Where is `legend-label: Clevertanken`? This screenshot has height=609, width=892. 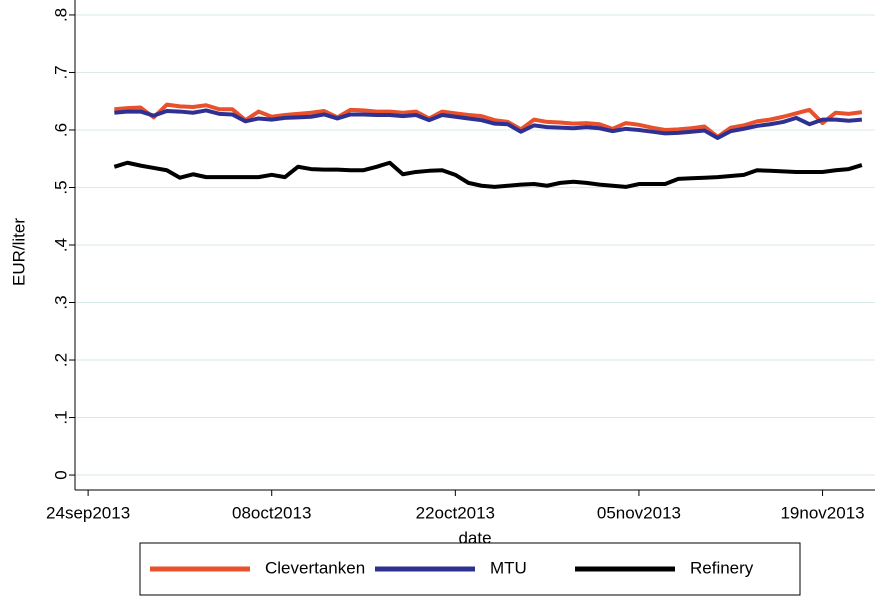 legend-label: Clevertanken is located at coordinates (315, 567).